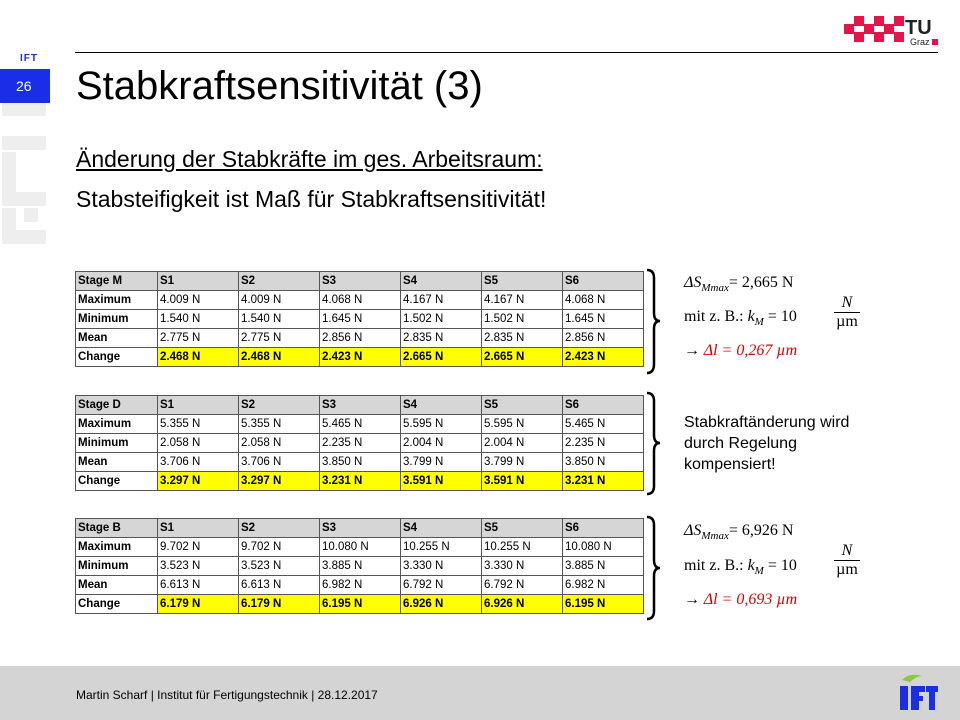 The image size is (960, 720). What do you see at coordinates (603, 281) in the screenshot?
I see `table-header-cell: S6` at bounding box center [603, 281].